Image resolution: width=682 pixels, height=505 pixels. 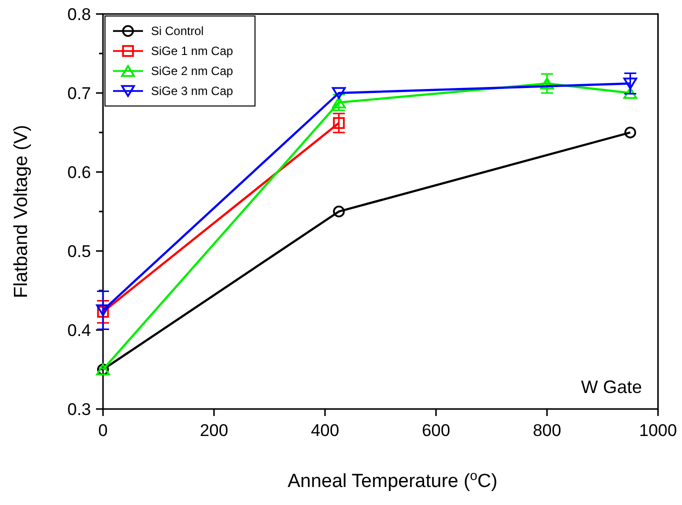 I want to click on legend-label: SiGe 2 nm Cap, so click(x=192, y=71).